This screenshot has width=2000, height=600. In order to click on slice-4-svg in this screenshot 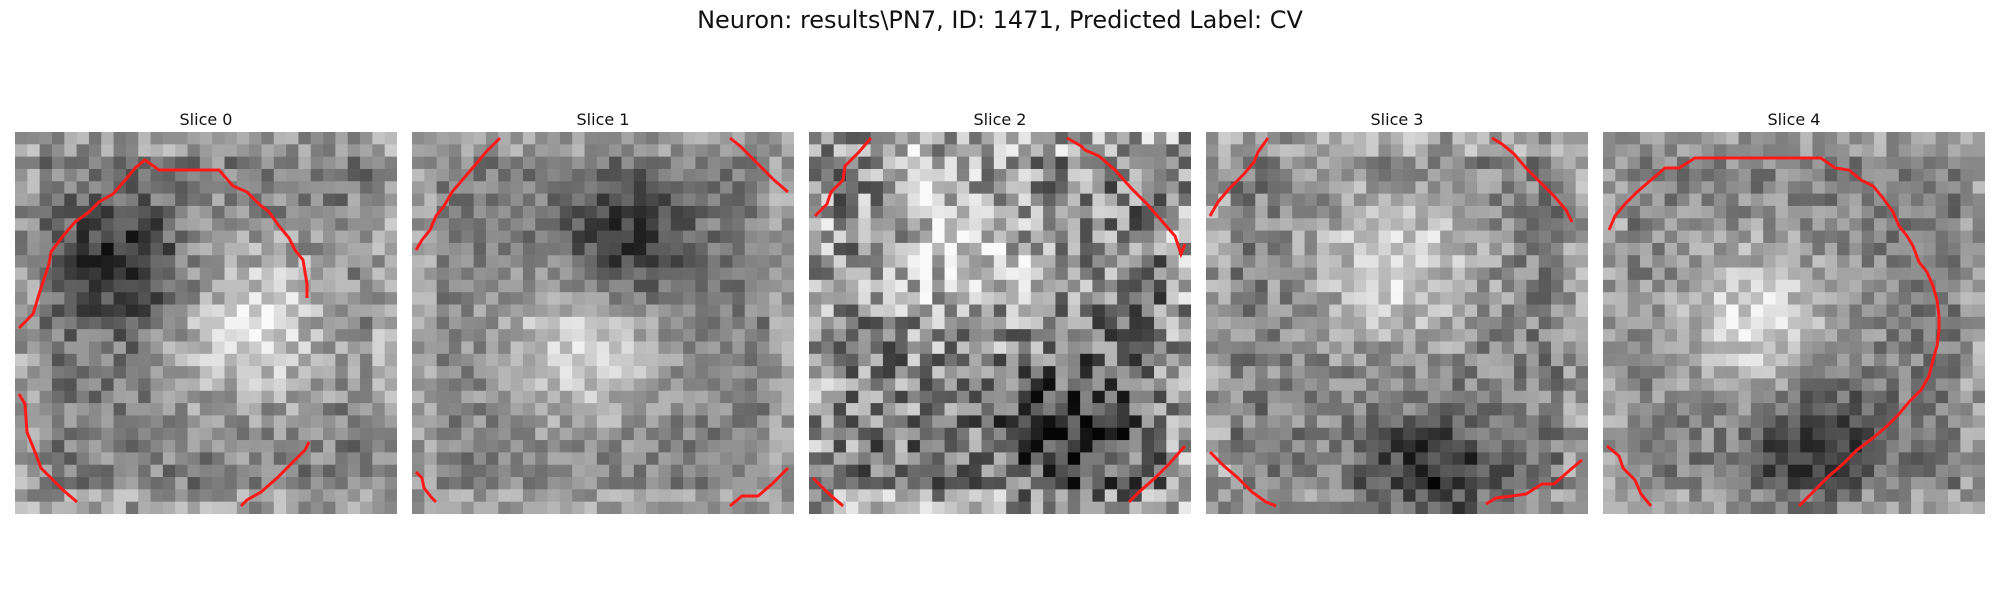, I will do `click(1794, 323)`.